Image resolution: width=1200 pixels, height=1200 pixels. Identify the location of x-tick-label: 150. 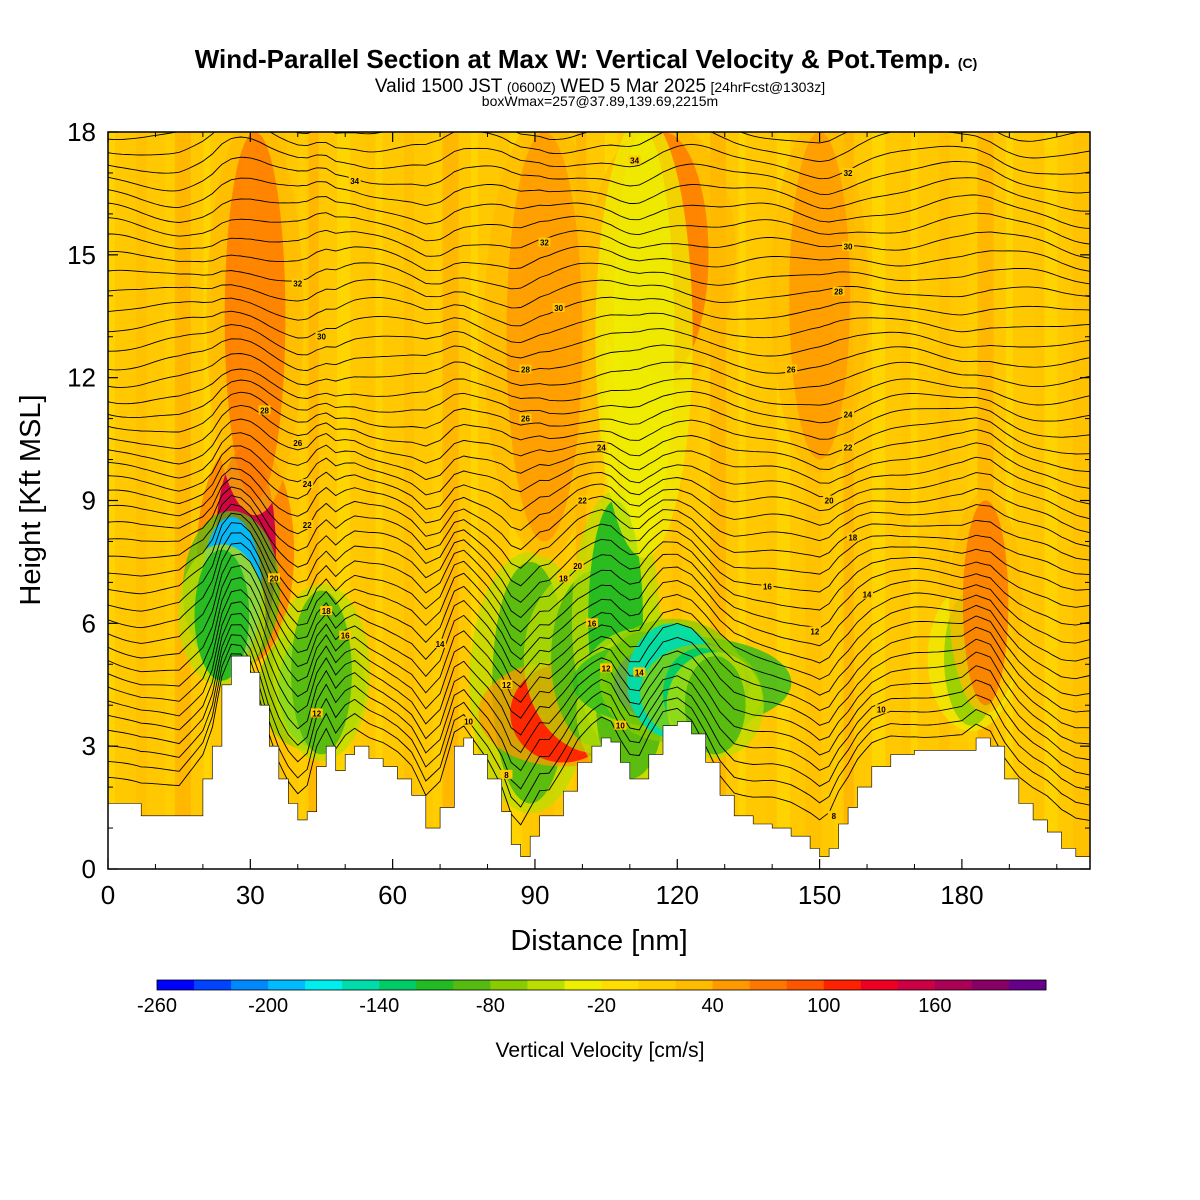
(819, 895).